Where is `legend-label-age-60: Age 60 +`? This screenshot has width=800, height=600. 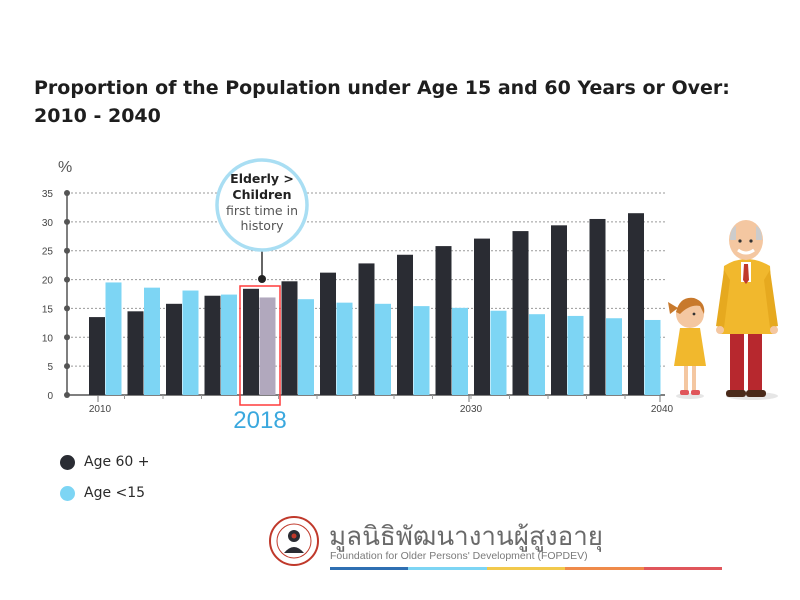 legend-label-age-60: Age 60 + is located at coordinates (117, 462).